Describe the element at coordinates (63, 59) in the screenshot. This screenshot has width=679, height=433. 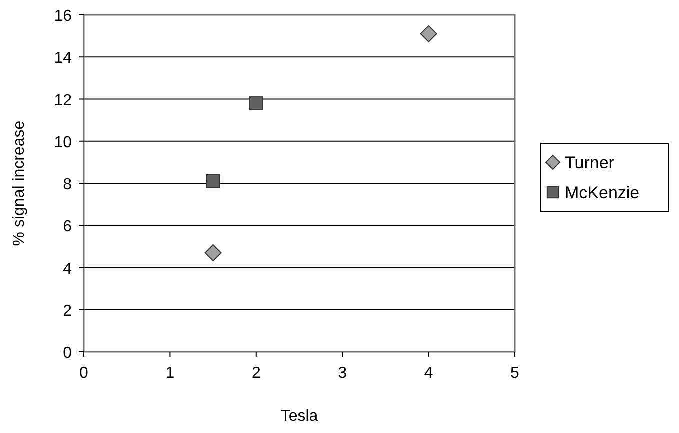
I see `y-tick-label: 14` at that location.